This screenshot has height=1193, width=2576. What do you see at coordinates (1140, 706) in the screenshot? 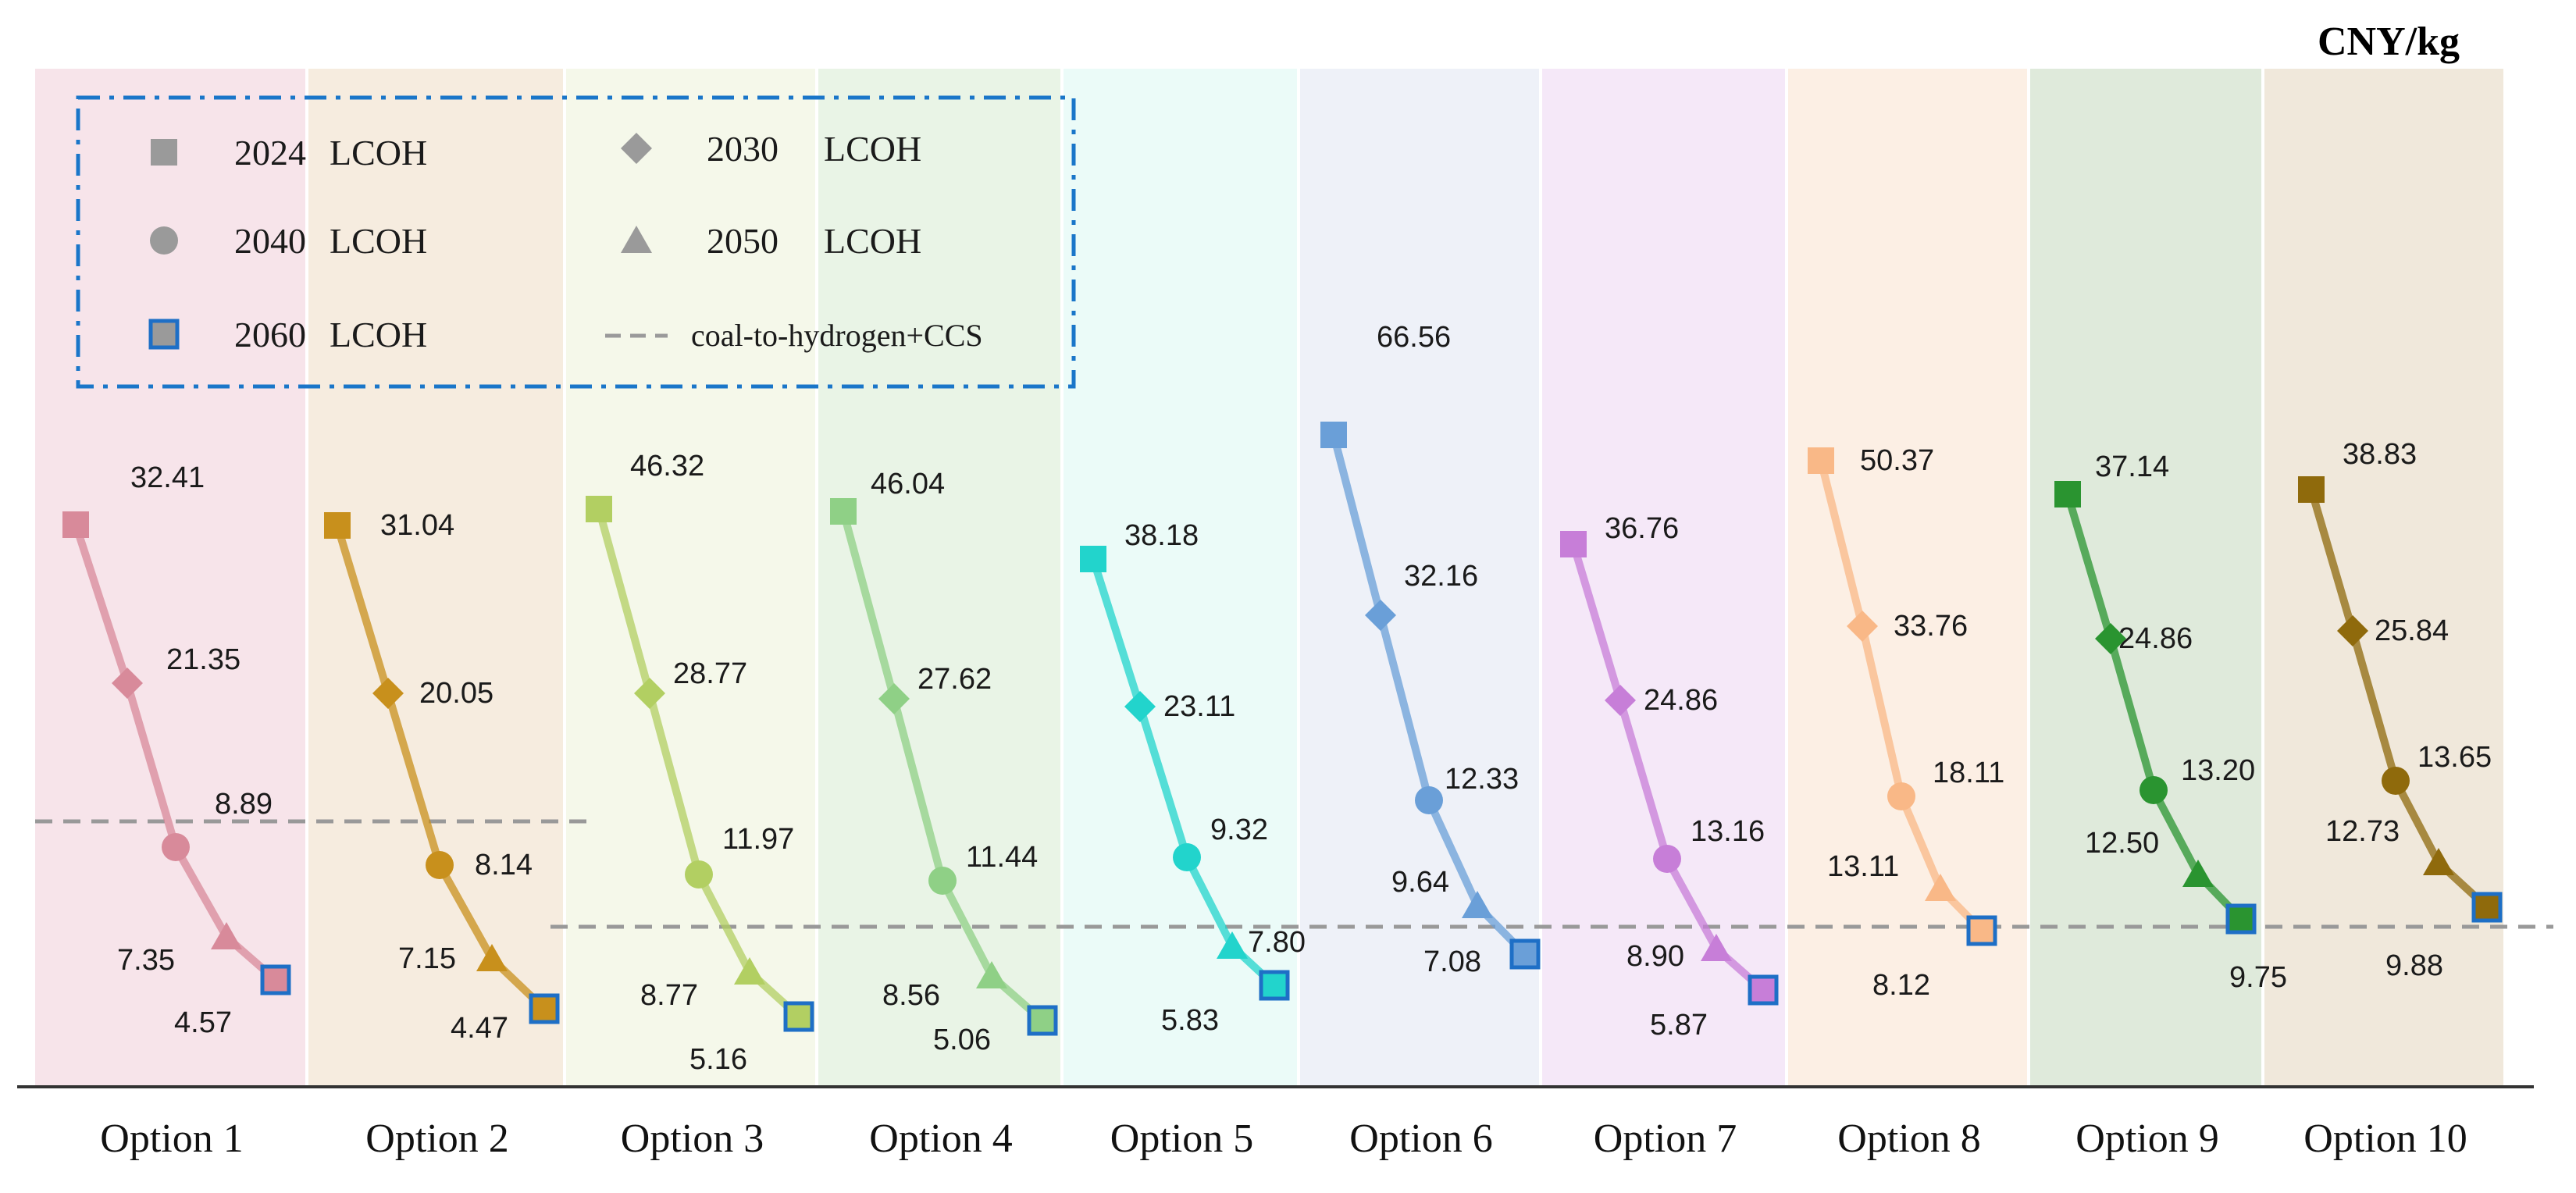
I see `marker-option-5-2030` at bounding box center [1140, 706].